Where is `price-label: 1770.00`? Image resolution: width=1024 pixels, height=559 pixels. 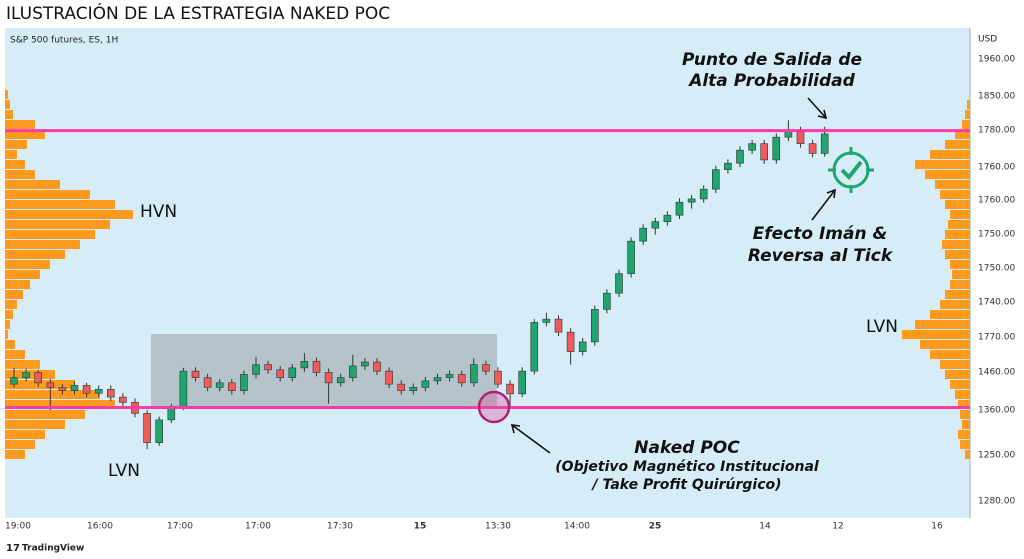
price-label: 1770.00 is located at coordinates (996, 338).